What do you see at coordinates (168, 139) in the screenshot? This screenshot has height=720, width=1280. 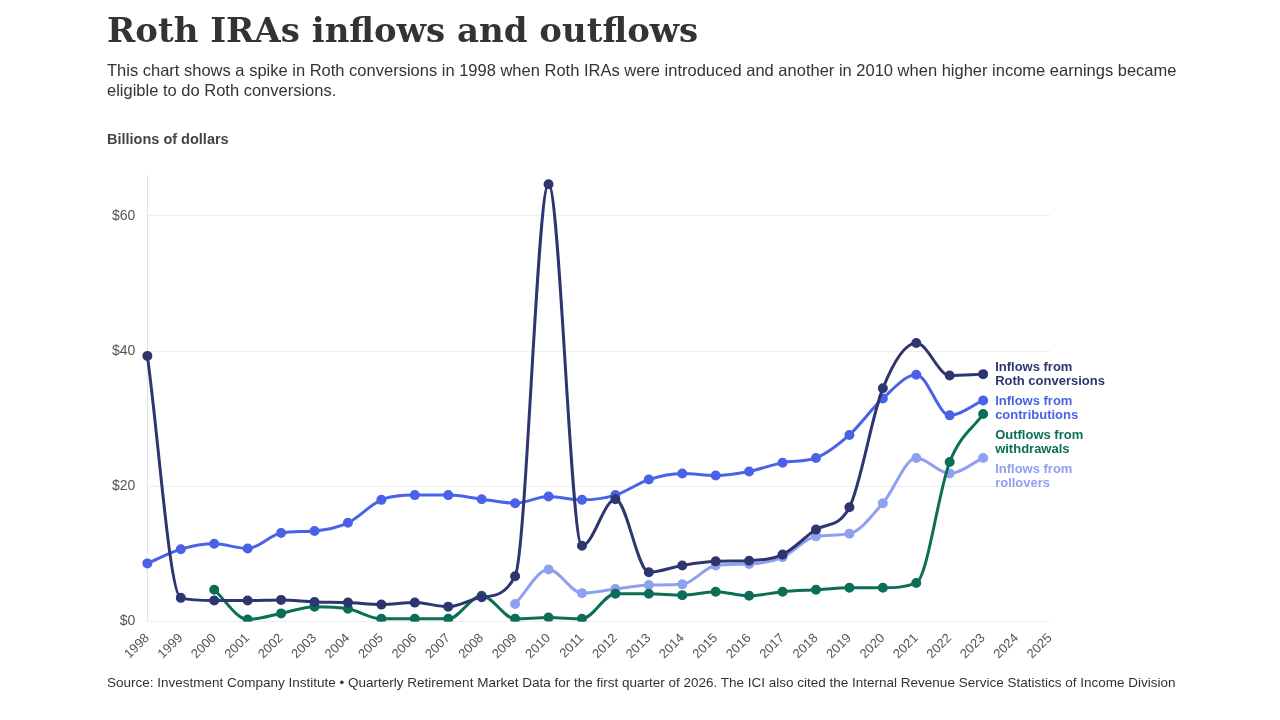 I see `y-axis-title: Billions of dollars` at bounding box center [168, 139].